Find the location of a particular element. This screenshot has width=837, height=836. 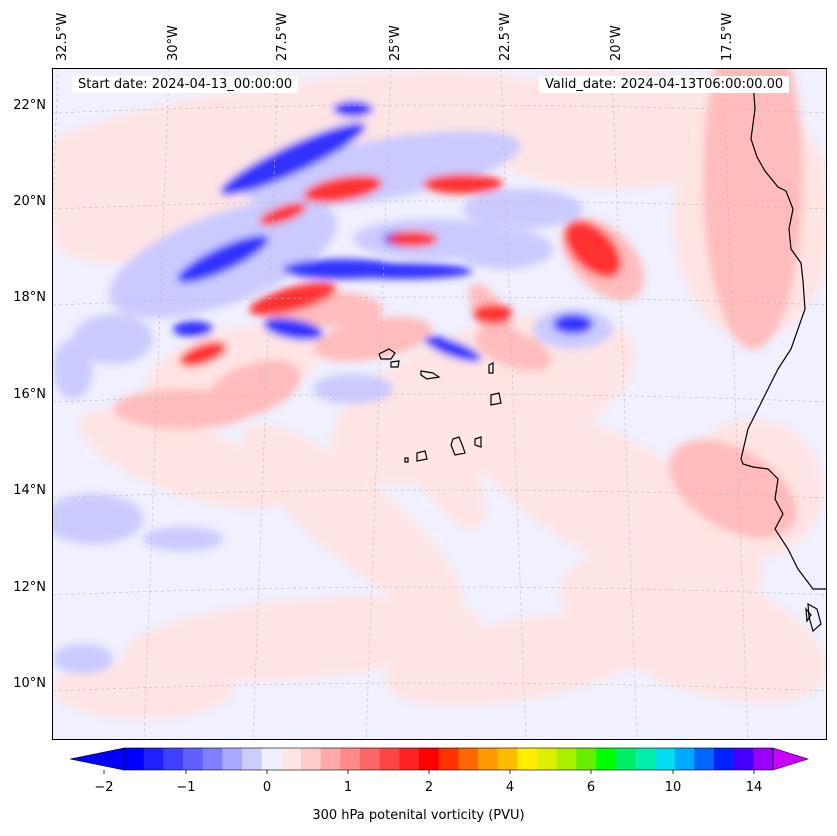

lon-label: 25°W is located at coordinates (395, 43).